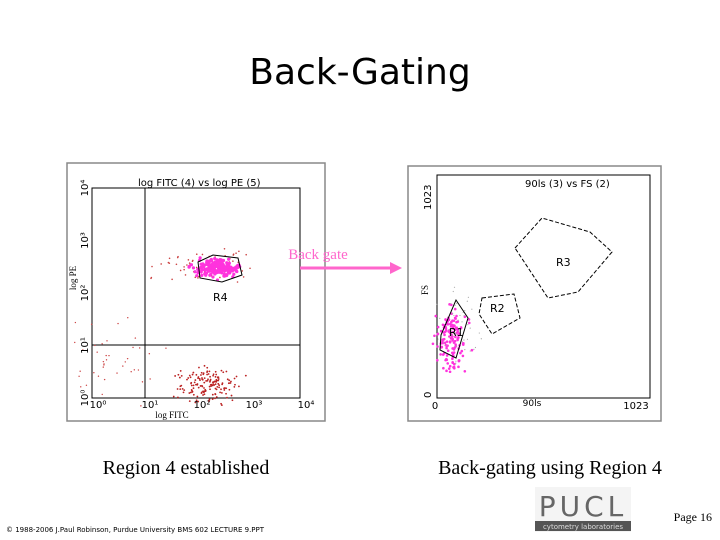  Describe the element at coordinates (73, 277) in the screenshot. I see `y-label: log PE` at that location.